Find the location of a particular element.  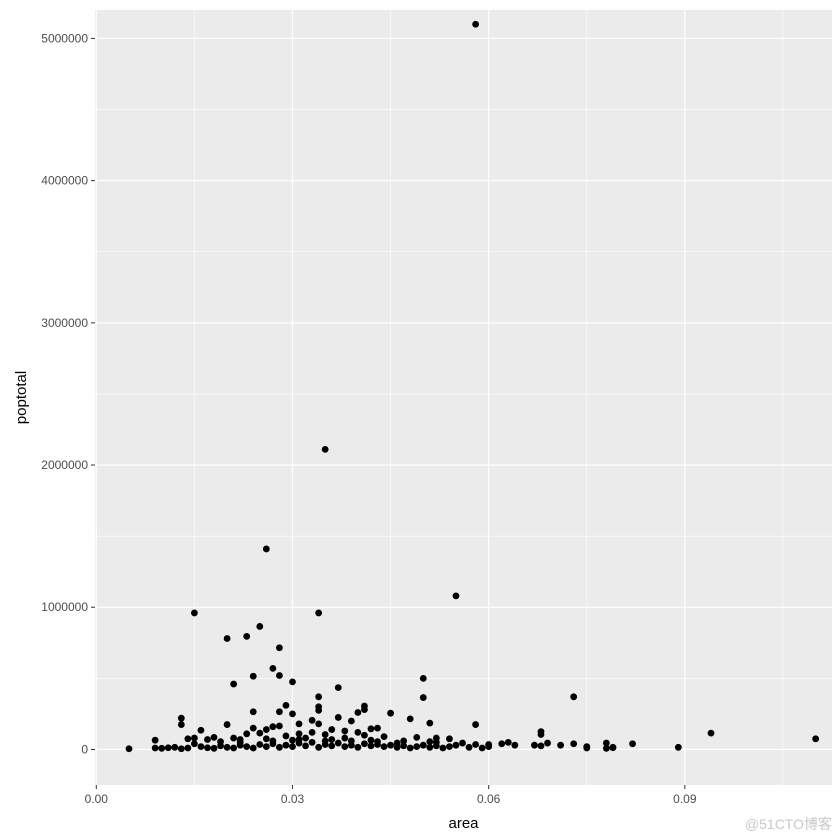

x-tick-label: 0.00 is located at coordinates (97, 799).